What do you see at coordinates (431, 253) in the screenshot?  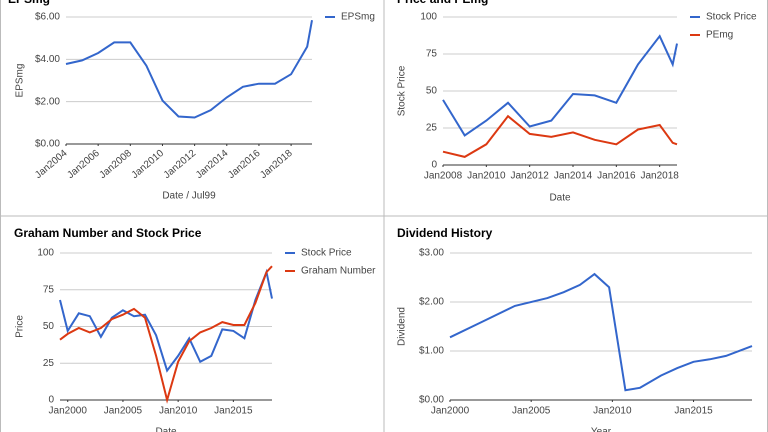 I see `y-tick-label: $3.00` at bounding box center [431, 253].